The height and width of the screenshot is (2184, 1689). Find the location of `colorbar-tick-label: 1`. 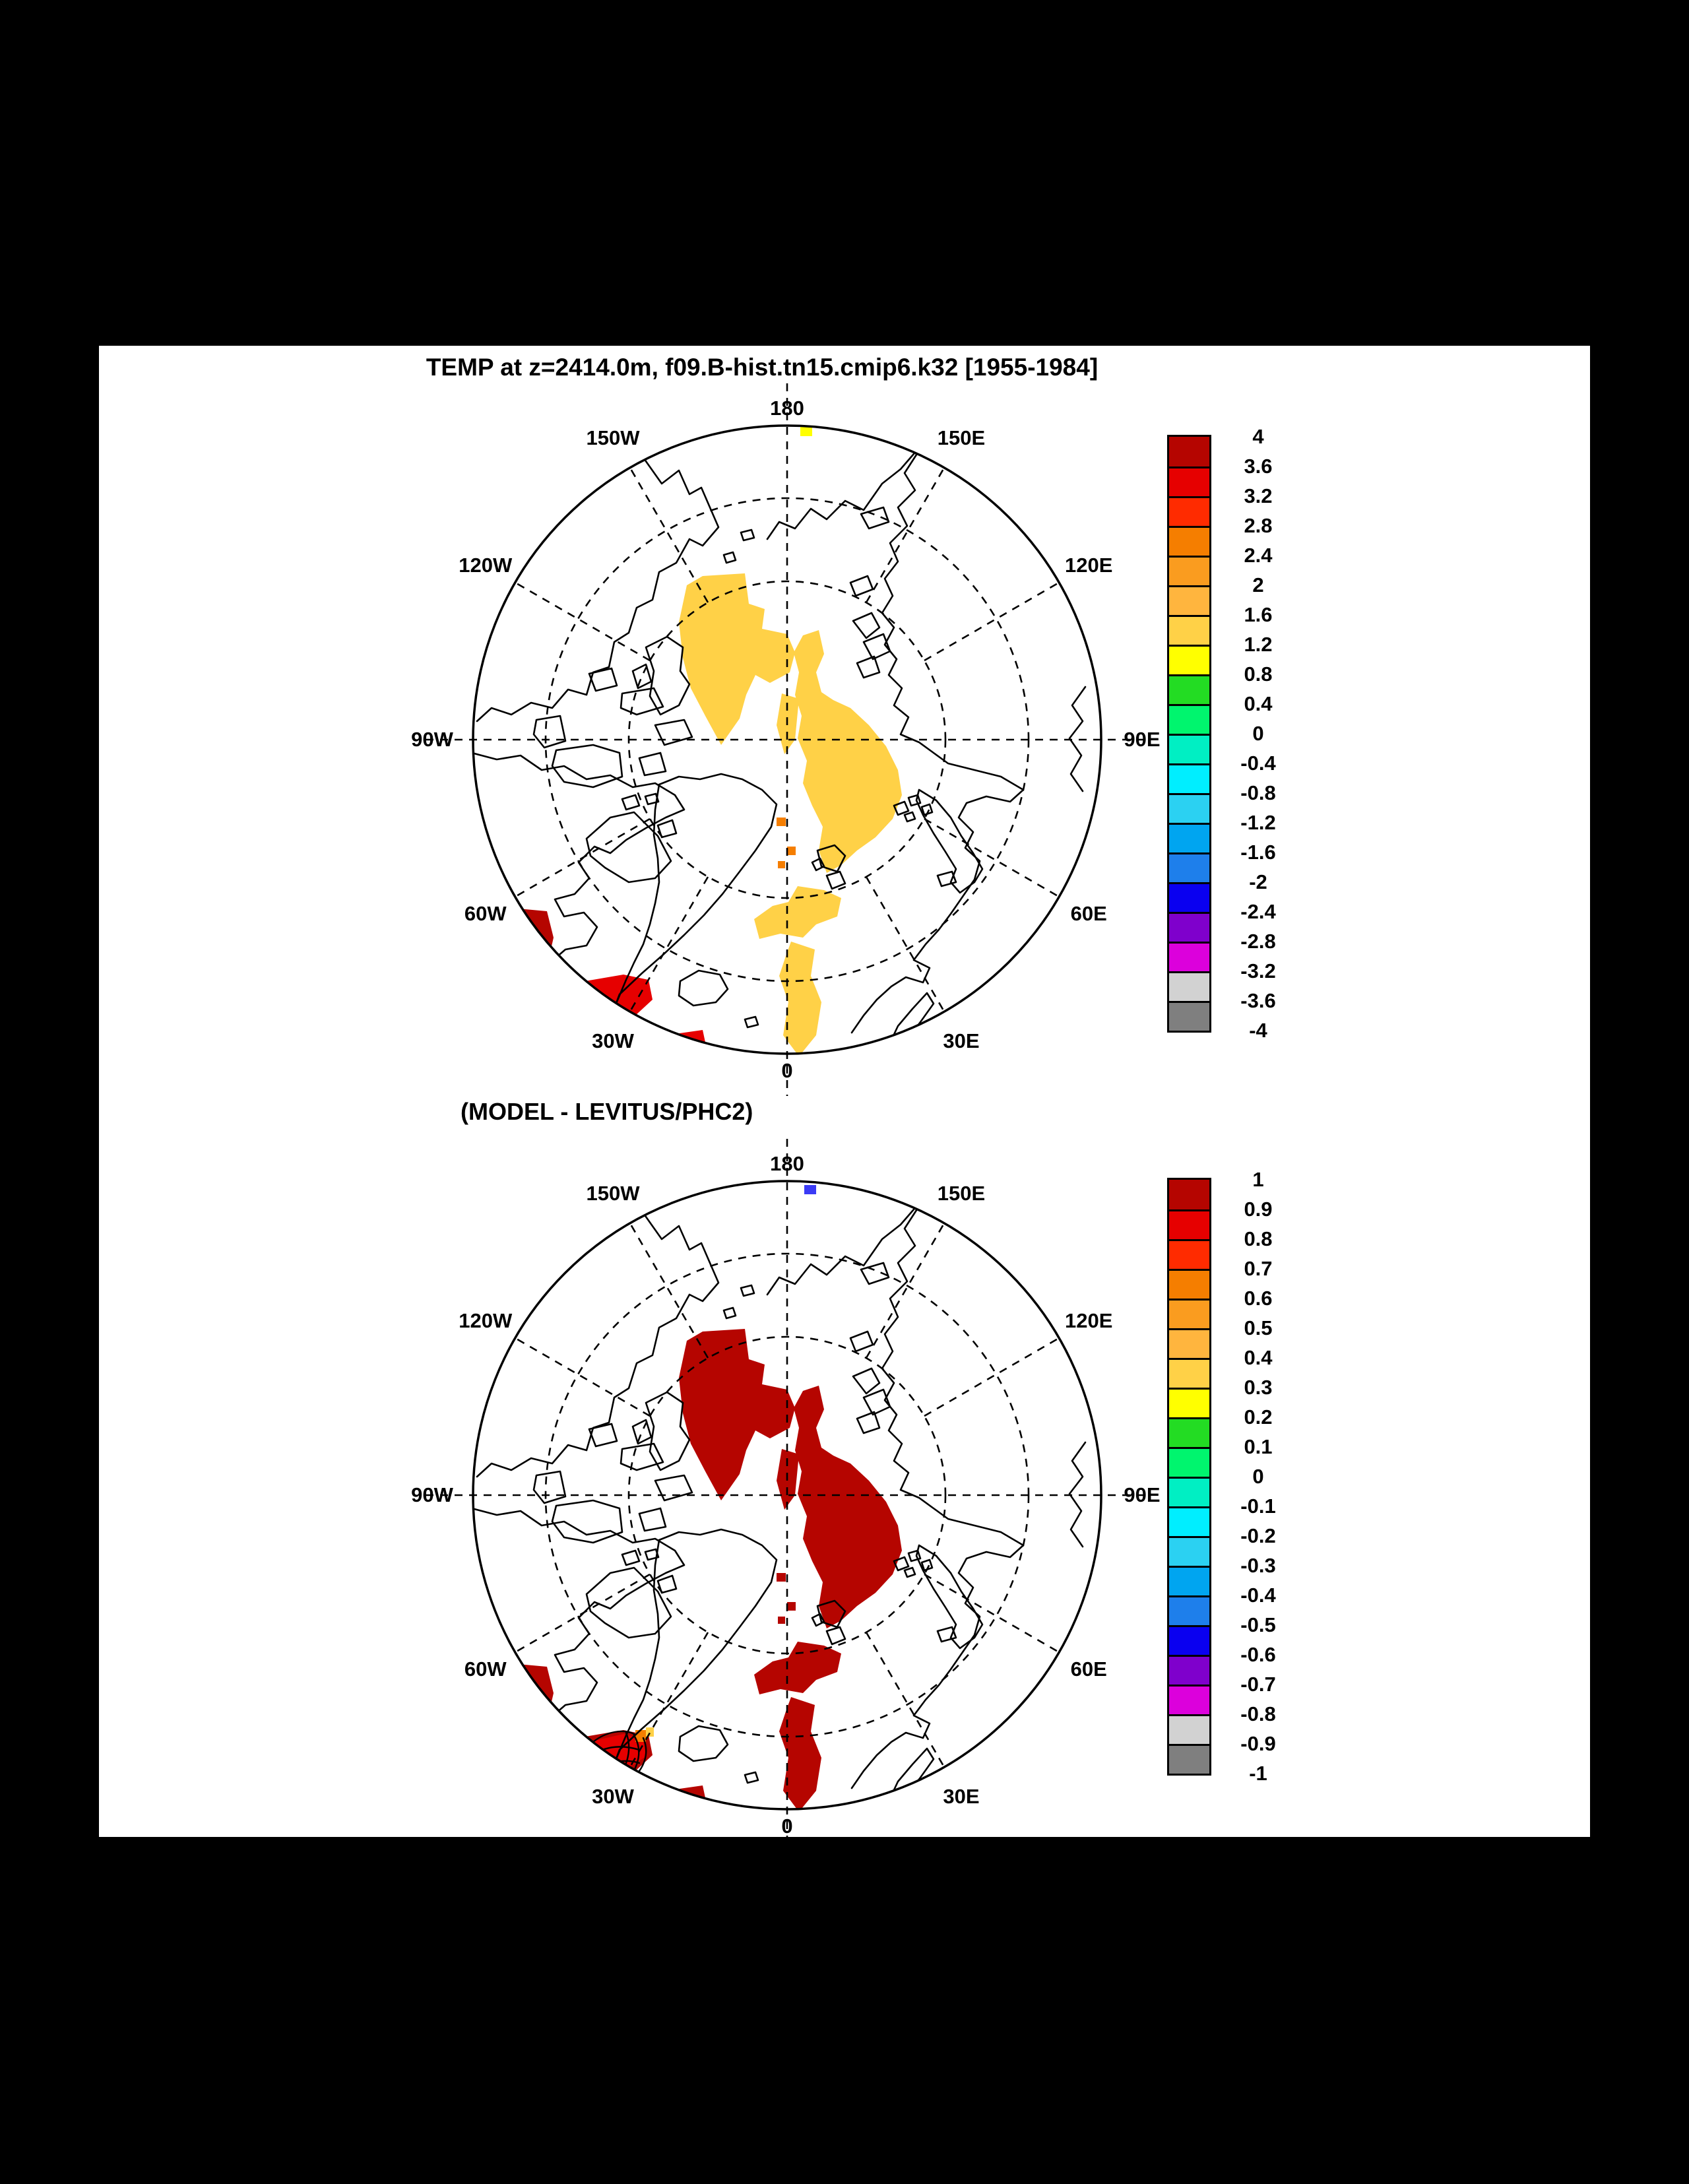

colorbar-tick-label: 1 is located at coordinates (1258, 1179).